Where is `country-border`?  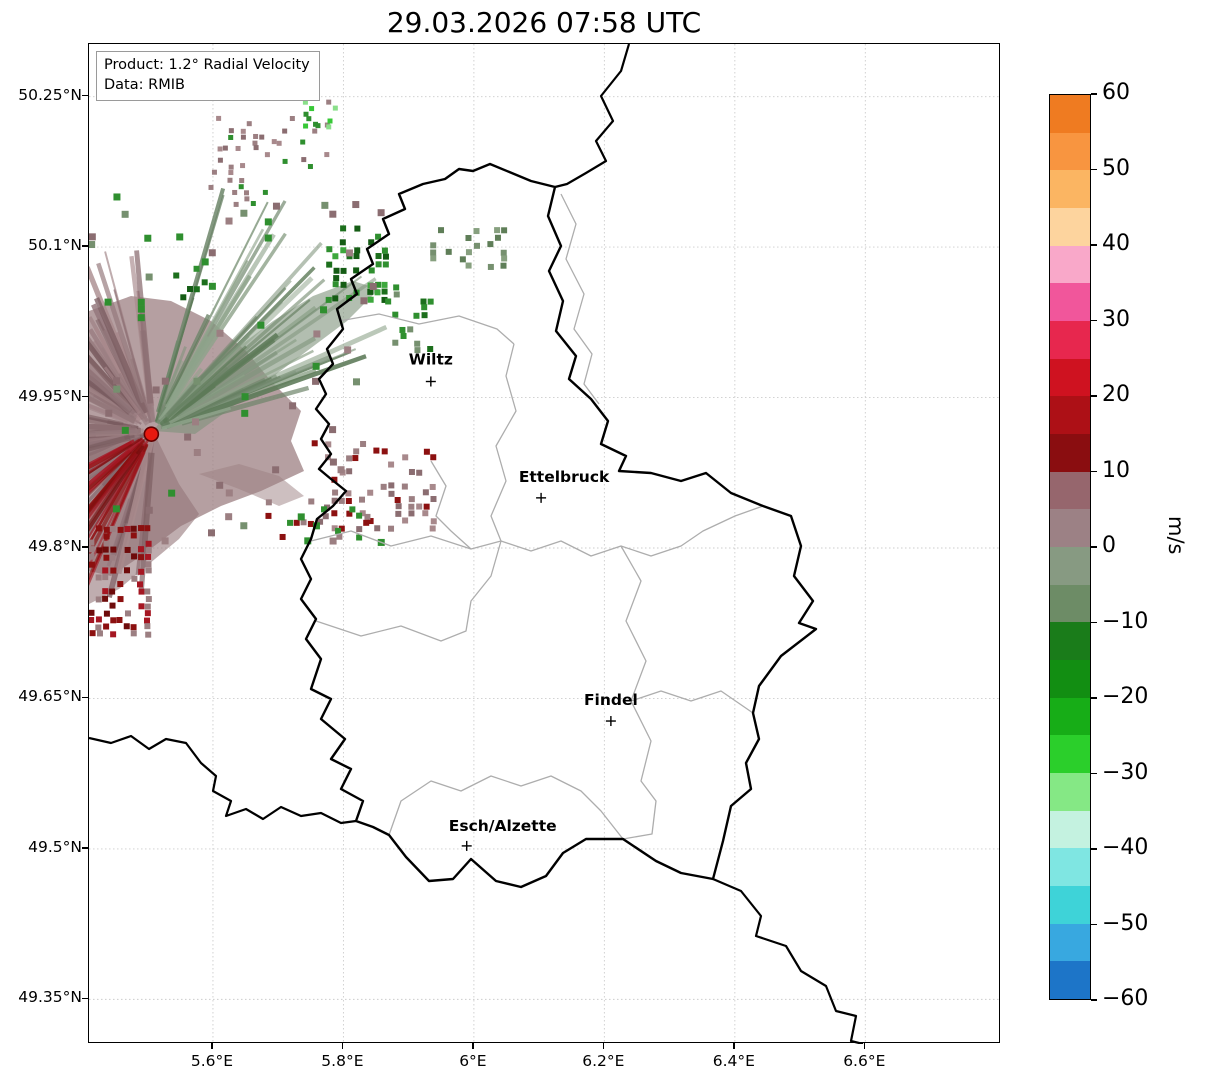
country-border is located at coordinates (223, 779).